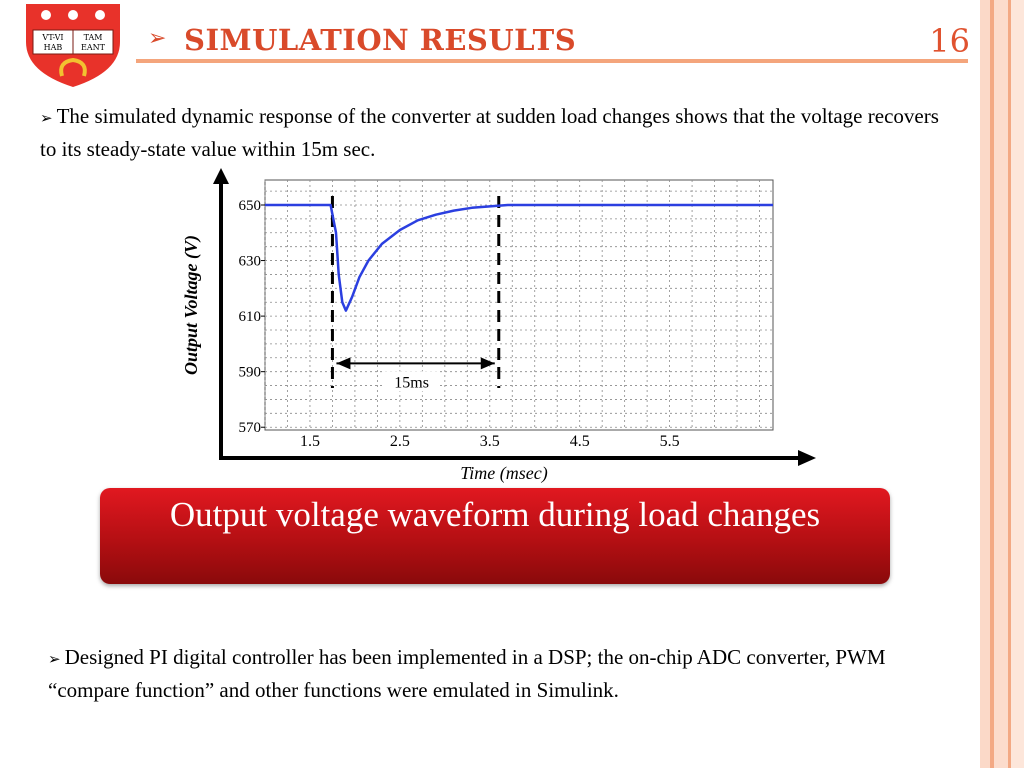 This screenshot has width=1024, height=768. I want to click on interval-arrow-left-icon, so click(343, 363).